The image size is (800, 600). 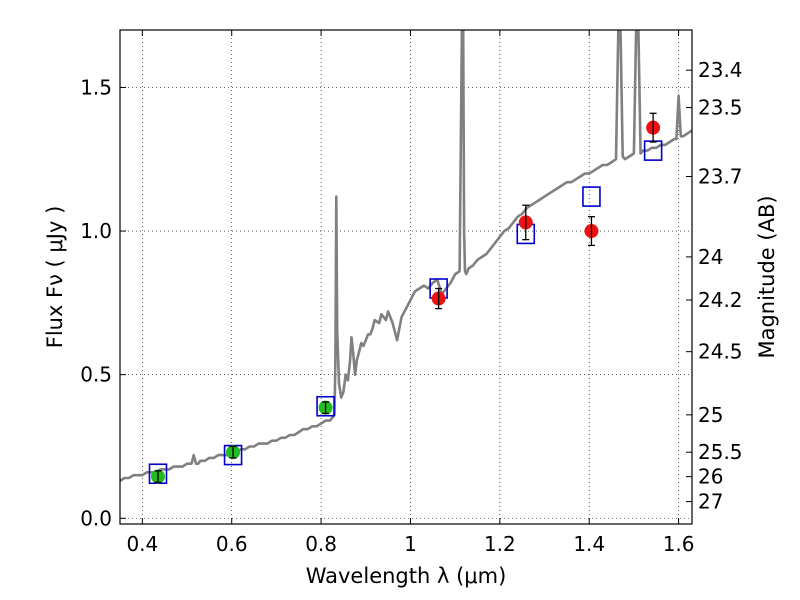 What do you see at coordinates (679, 544) in the screenshot?
I see `x-tick-label: 1.6` at bounding box center [679, 544].